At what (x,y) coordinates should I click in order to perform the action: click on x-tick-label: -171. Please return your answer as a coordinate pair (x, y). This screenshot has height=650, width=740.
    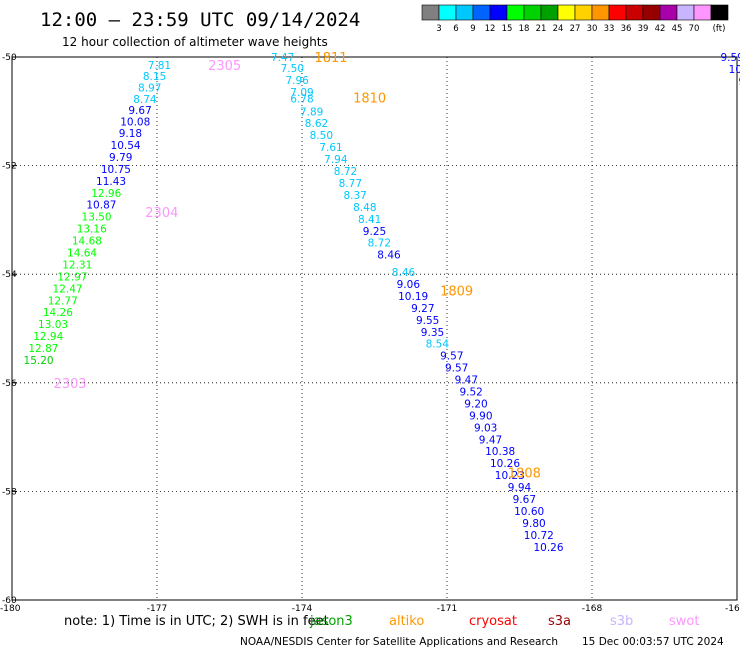
    Looking at the image, I should click on (447, 609).